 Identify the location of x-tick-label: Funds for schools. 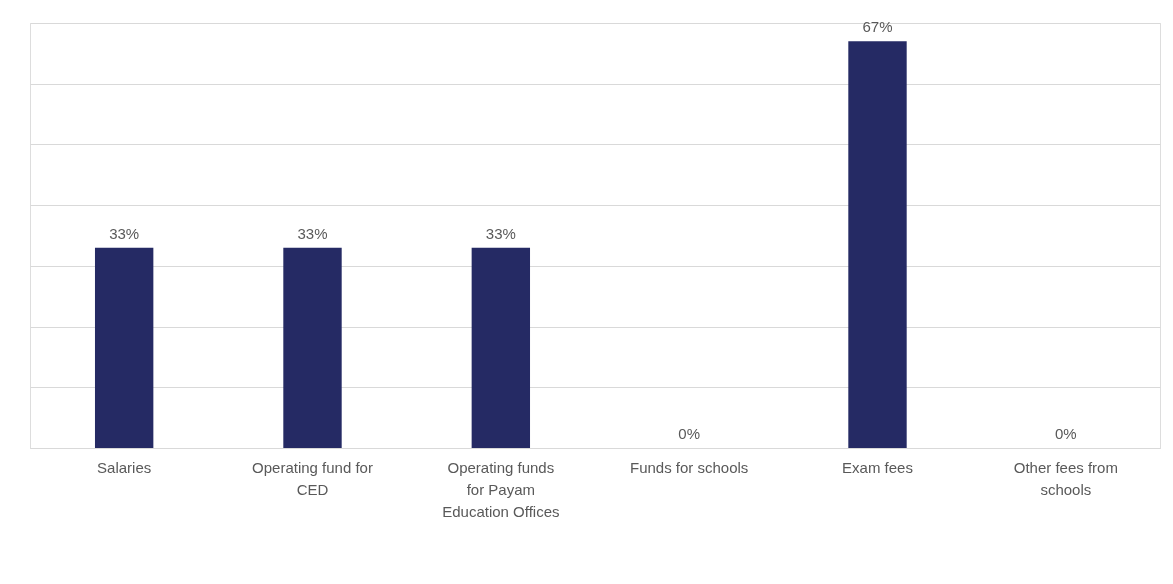
(689, 467).